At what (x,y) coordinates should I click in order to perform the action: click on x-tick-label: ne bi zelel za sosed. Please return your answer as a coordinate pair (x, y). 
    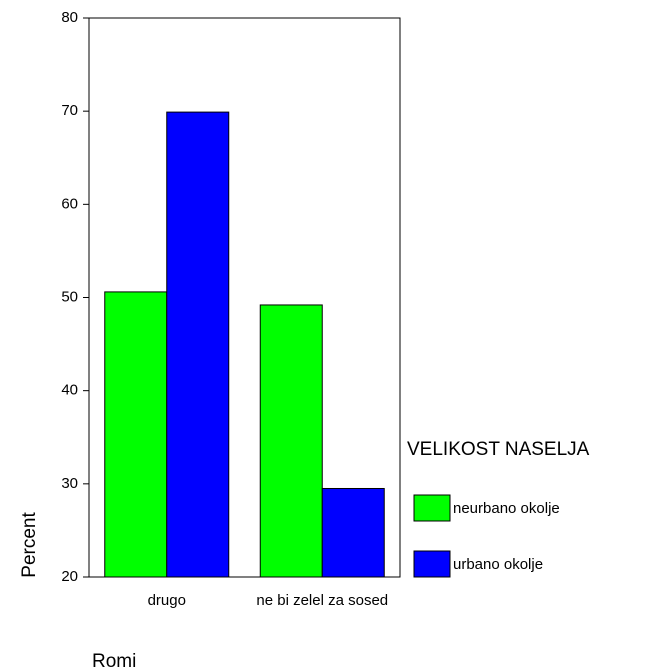
    Looking at the image, I should click on (322, 600).